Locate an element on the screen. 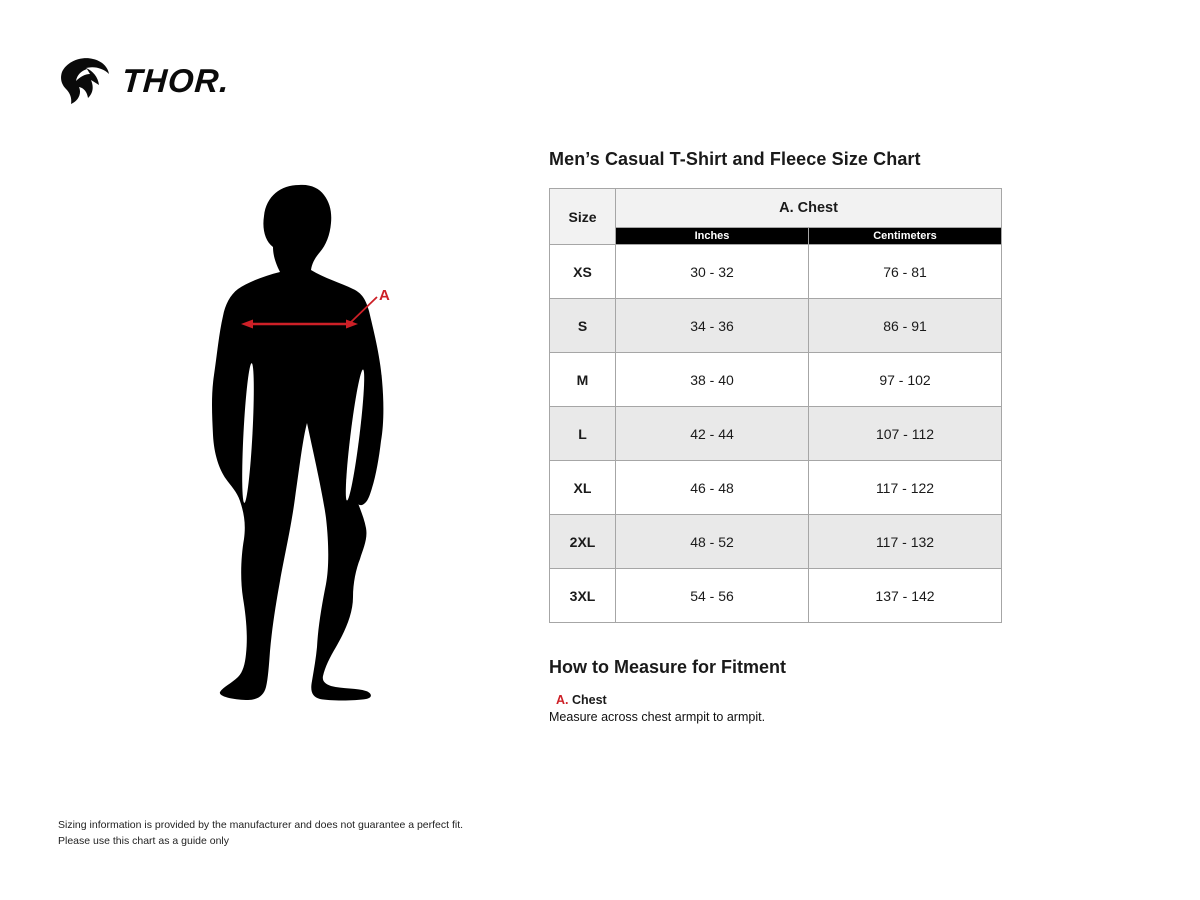 The height and width of the screenshot is (900, 1200). inches-cell: 48 - 52 is located at coordinates (712, 541).